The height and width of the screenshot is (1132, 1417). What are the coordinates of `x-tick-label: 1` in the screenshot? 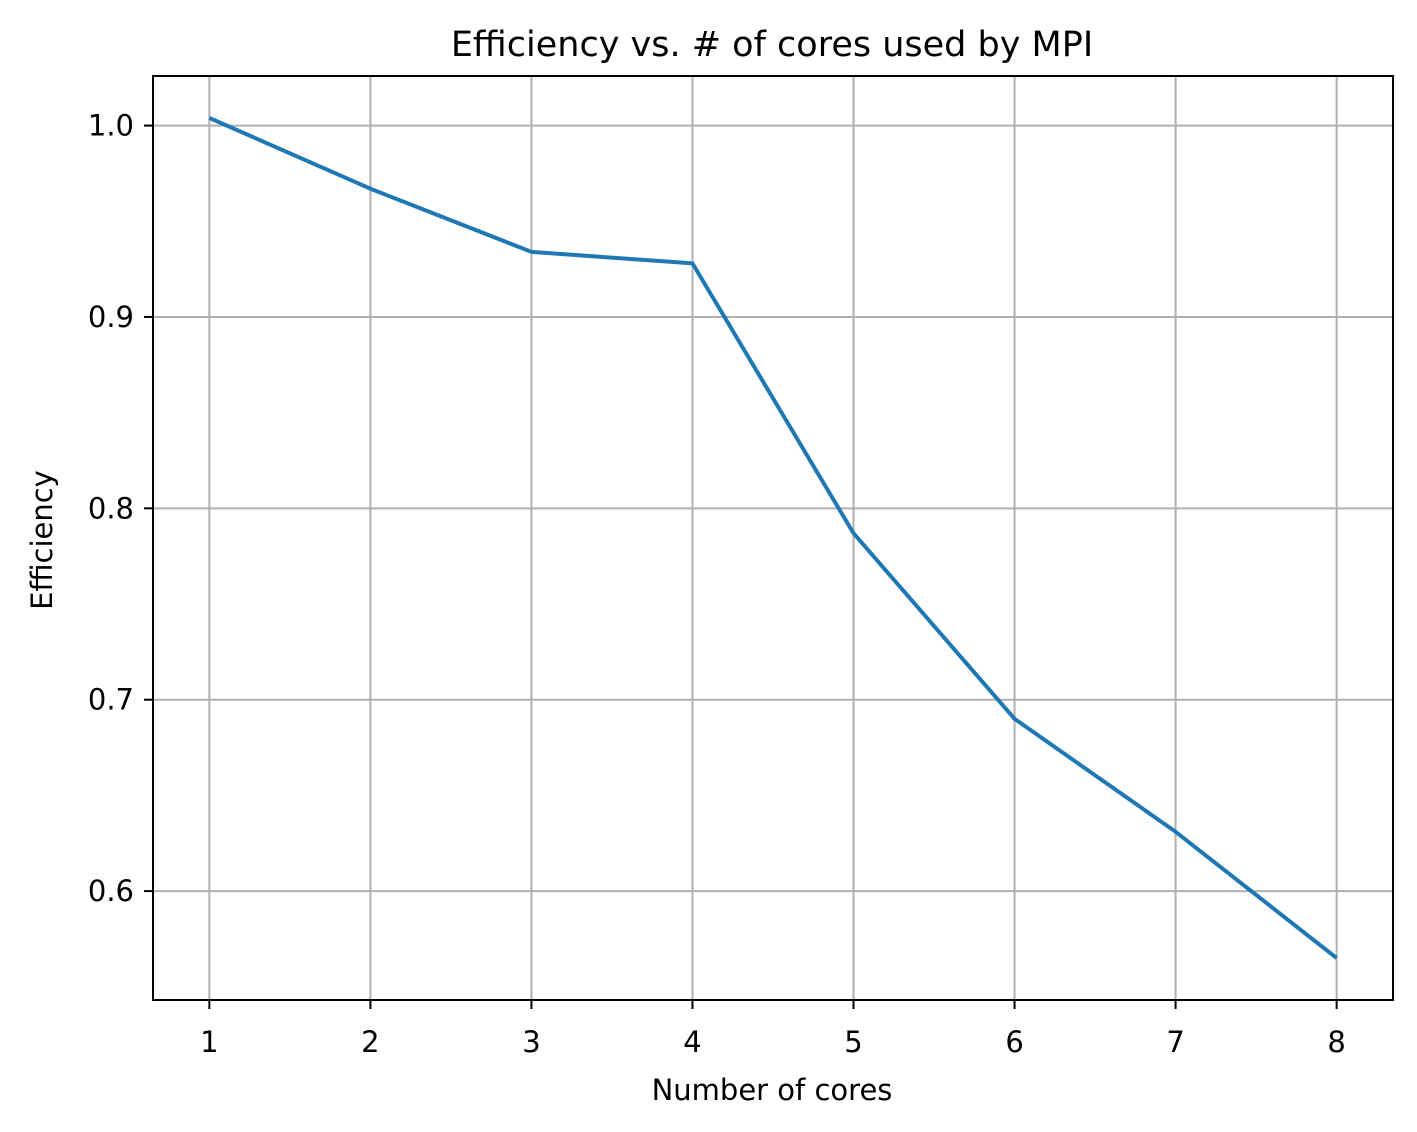 It's located at (209, 1042).